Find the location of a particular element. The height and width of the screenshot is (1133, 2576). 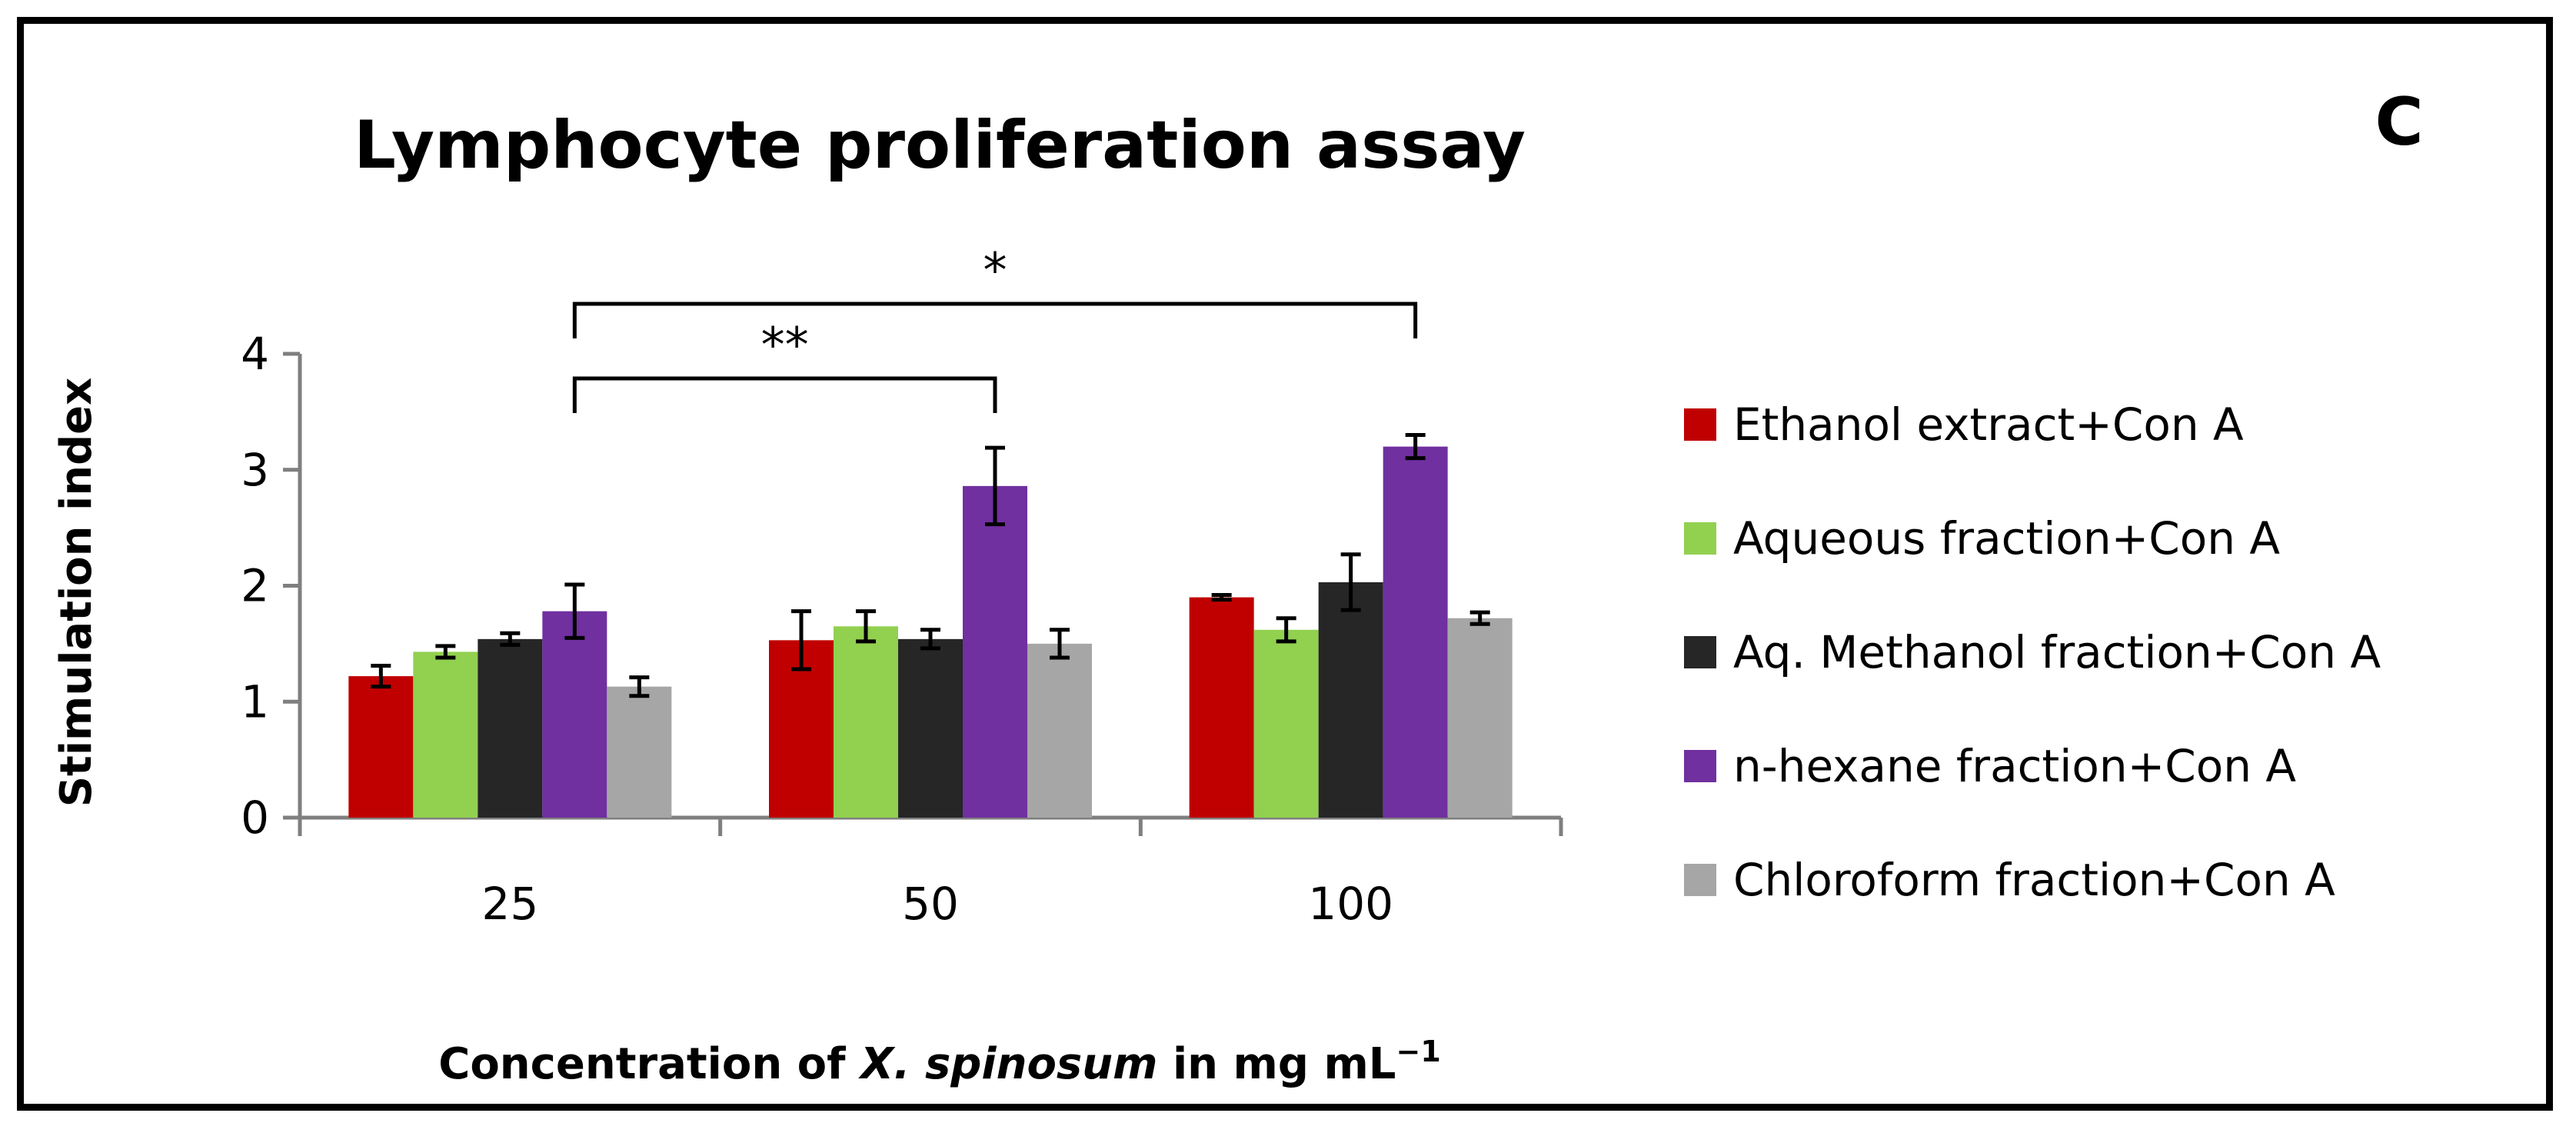

y-tick-label: 3 is located at coordinates (255, 470).